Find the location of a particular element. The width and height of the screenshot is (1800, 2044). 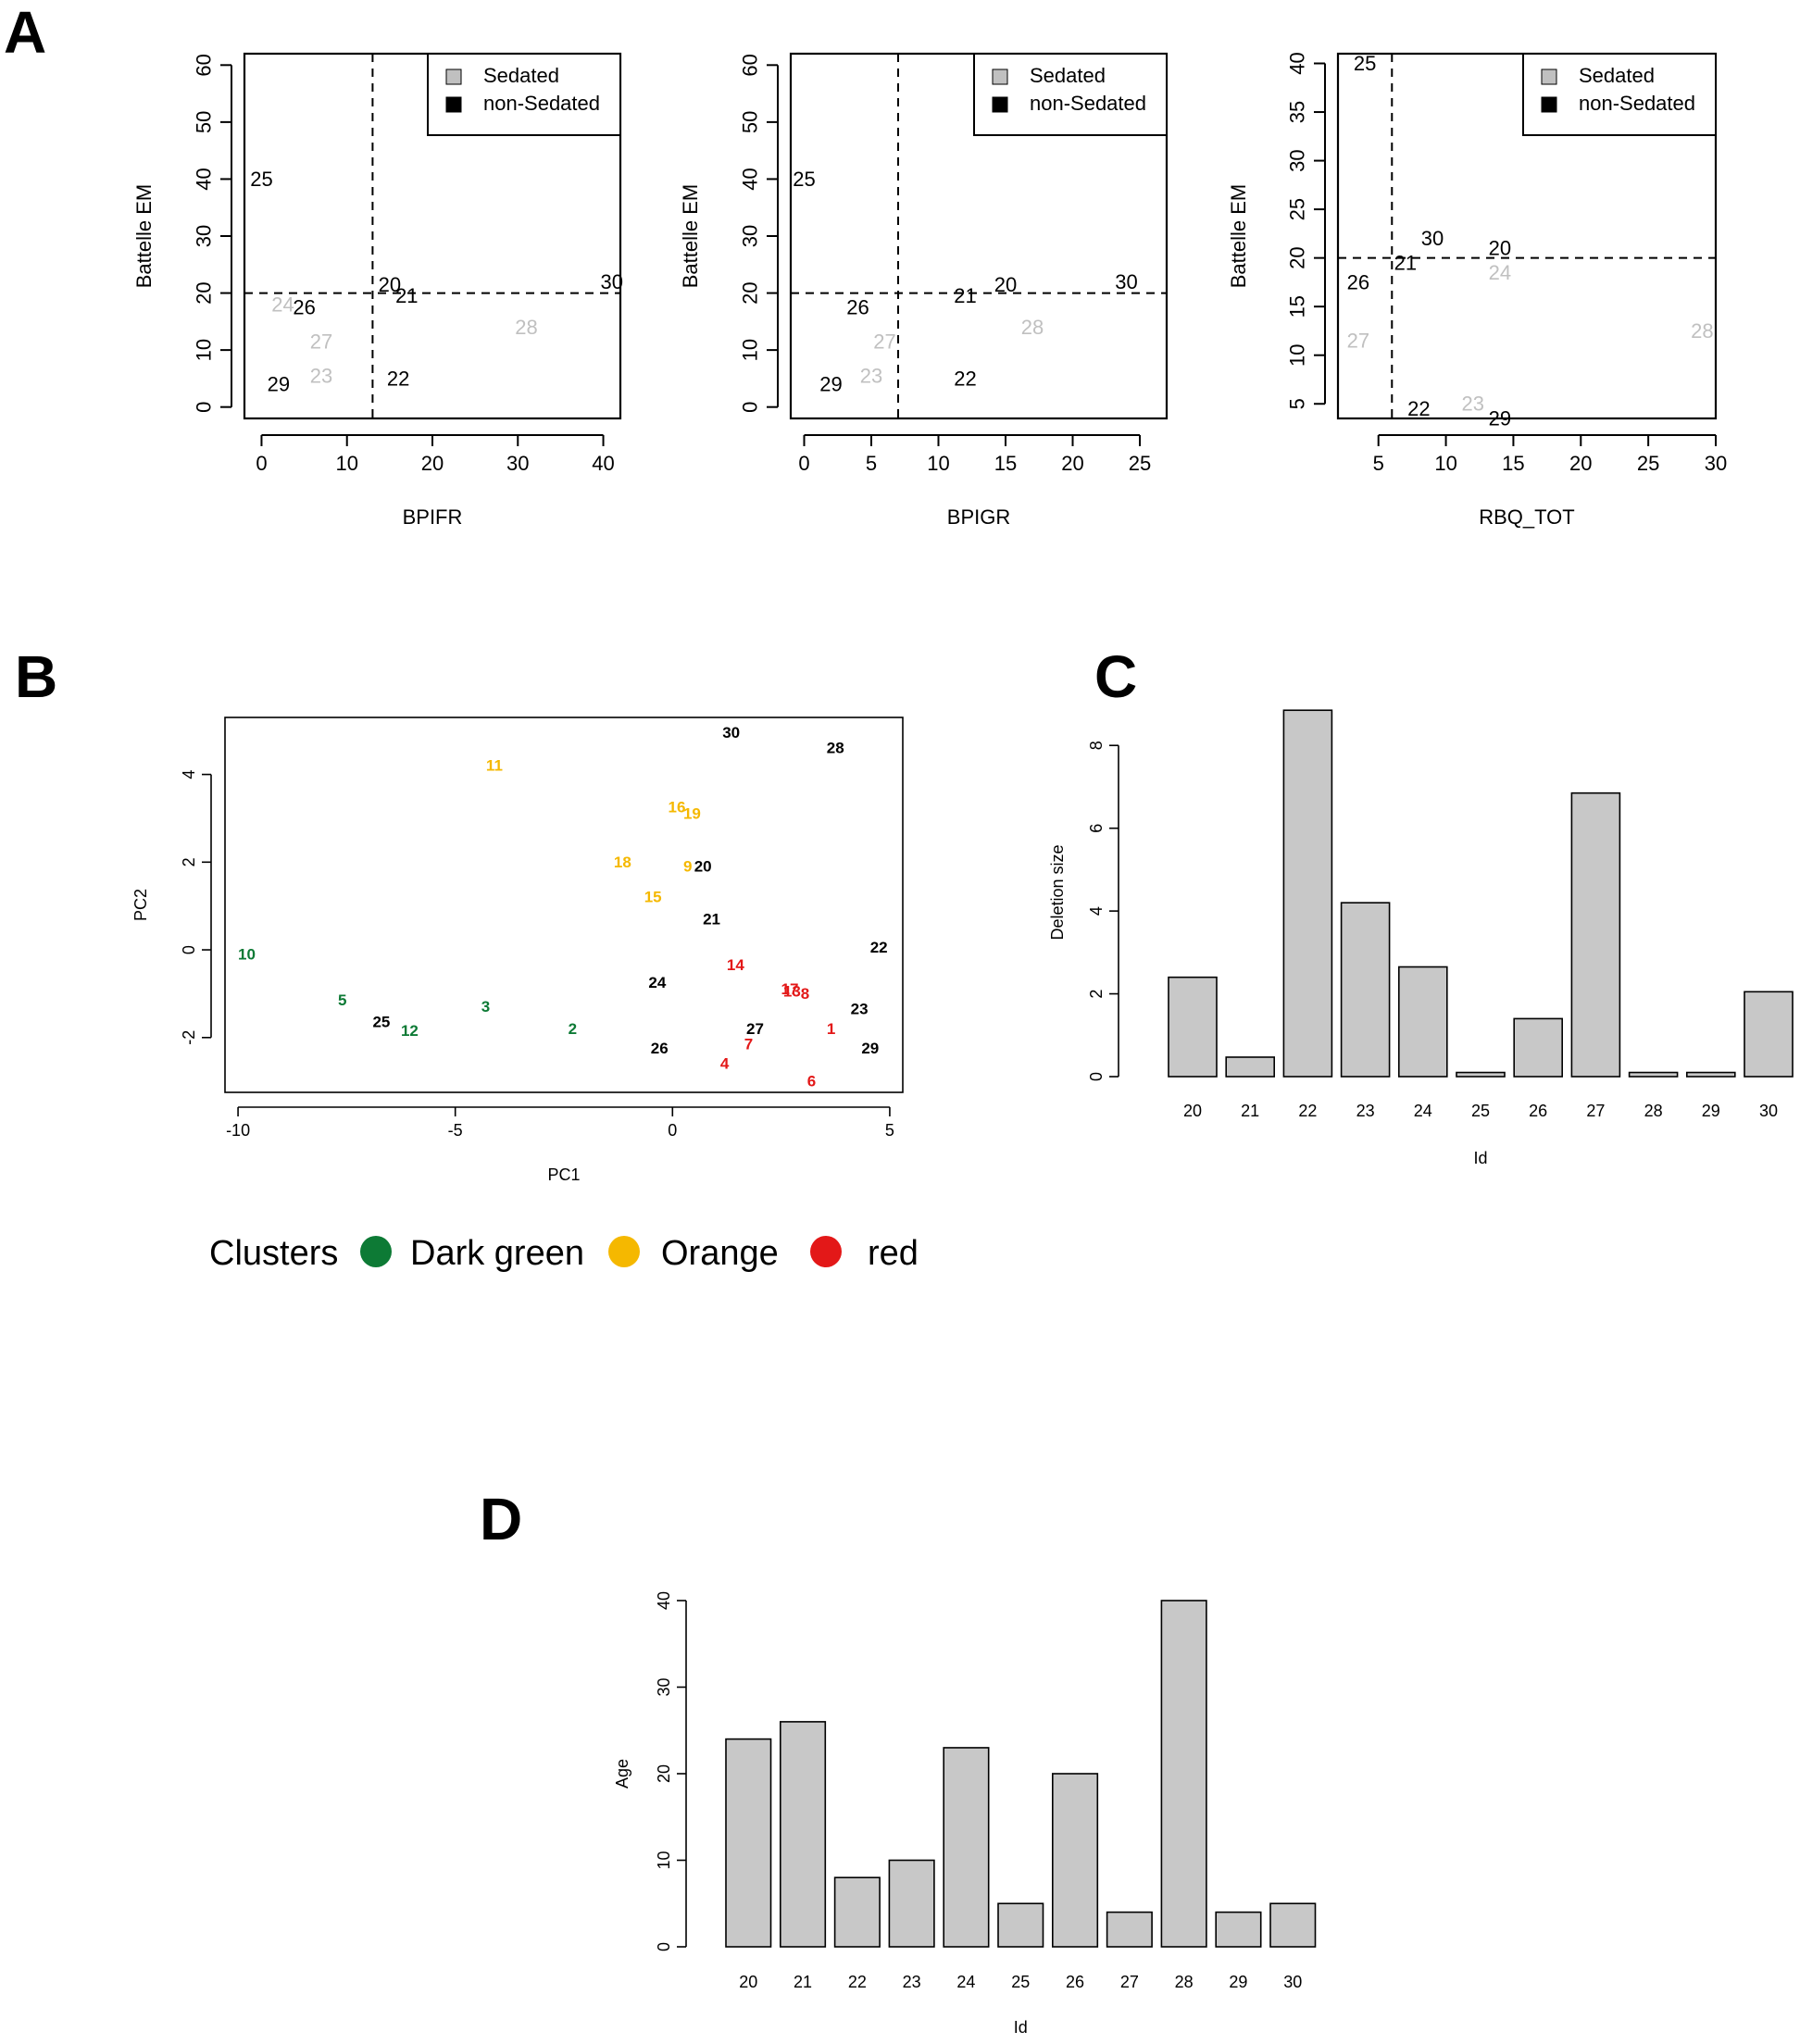

point-label-27: 27 is located at coordinates (884, 341).